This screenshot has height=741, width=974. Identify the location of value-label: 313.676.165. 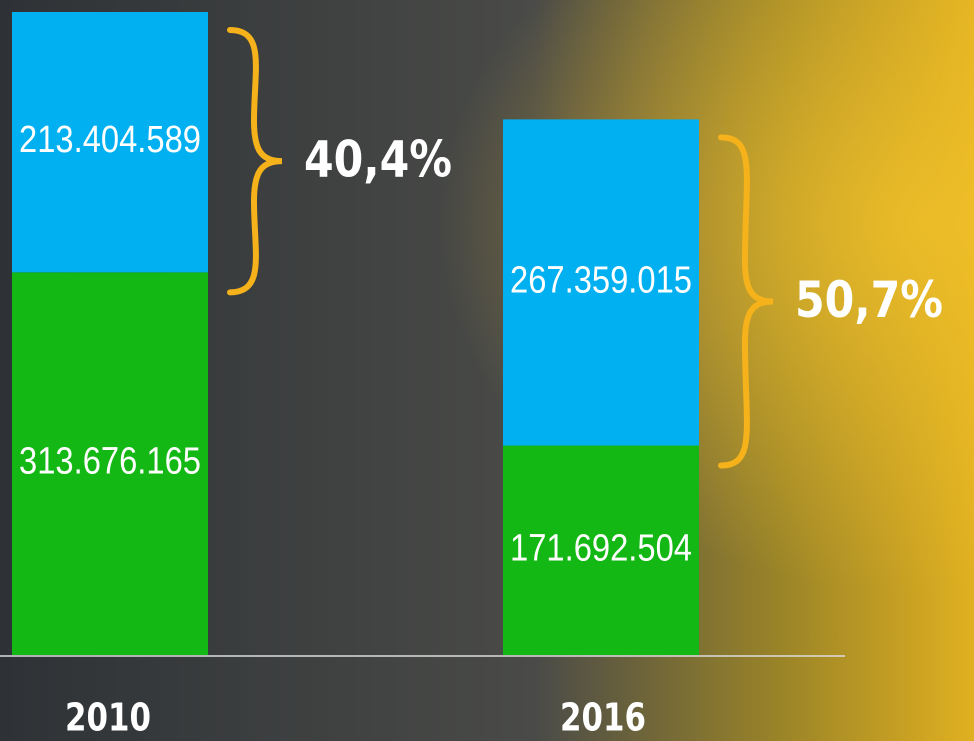
(110, 462).